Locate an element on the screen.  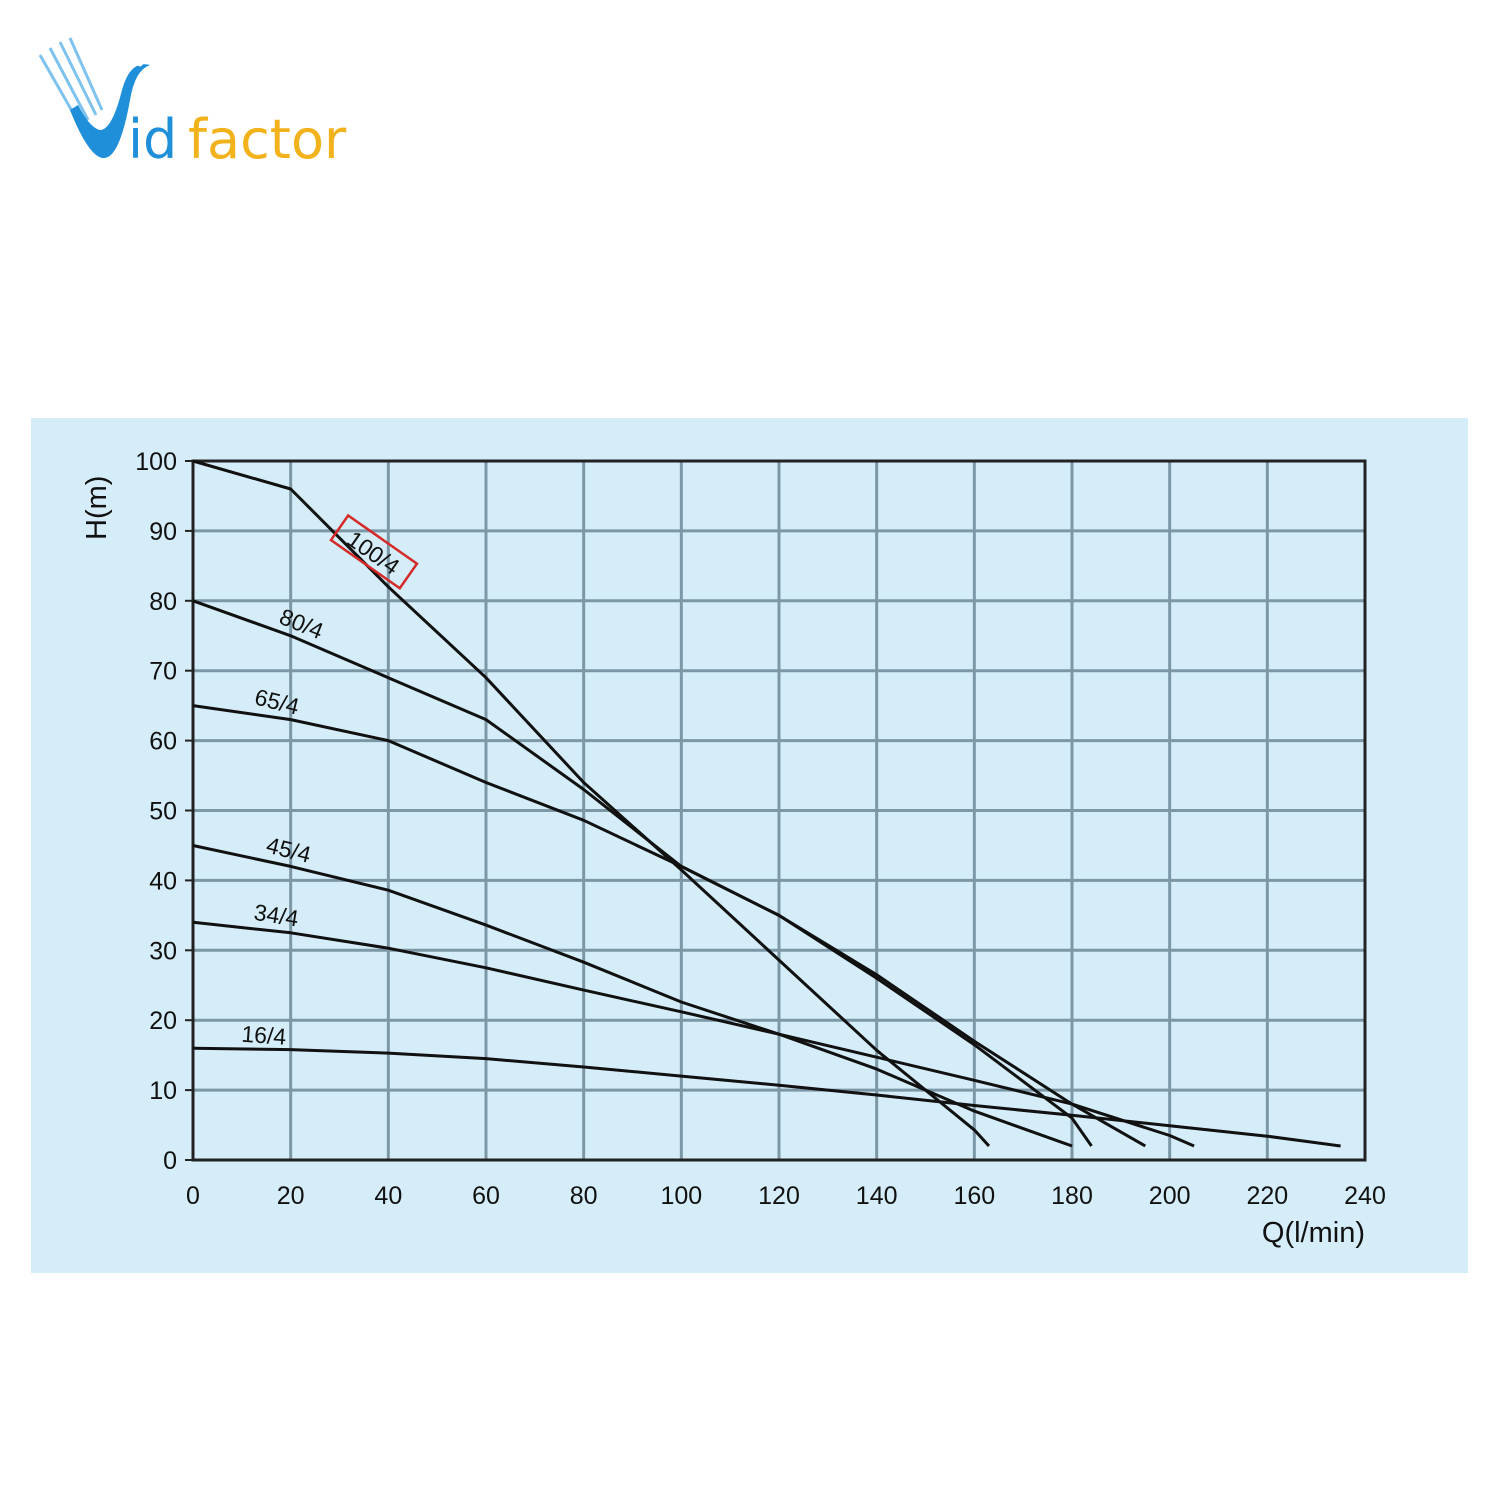
series-label-80-4: 80/4 is located at coordinates (301, 623).